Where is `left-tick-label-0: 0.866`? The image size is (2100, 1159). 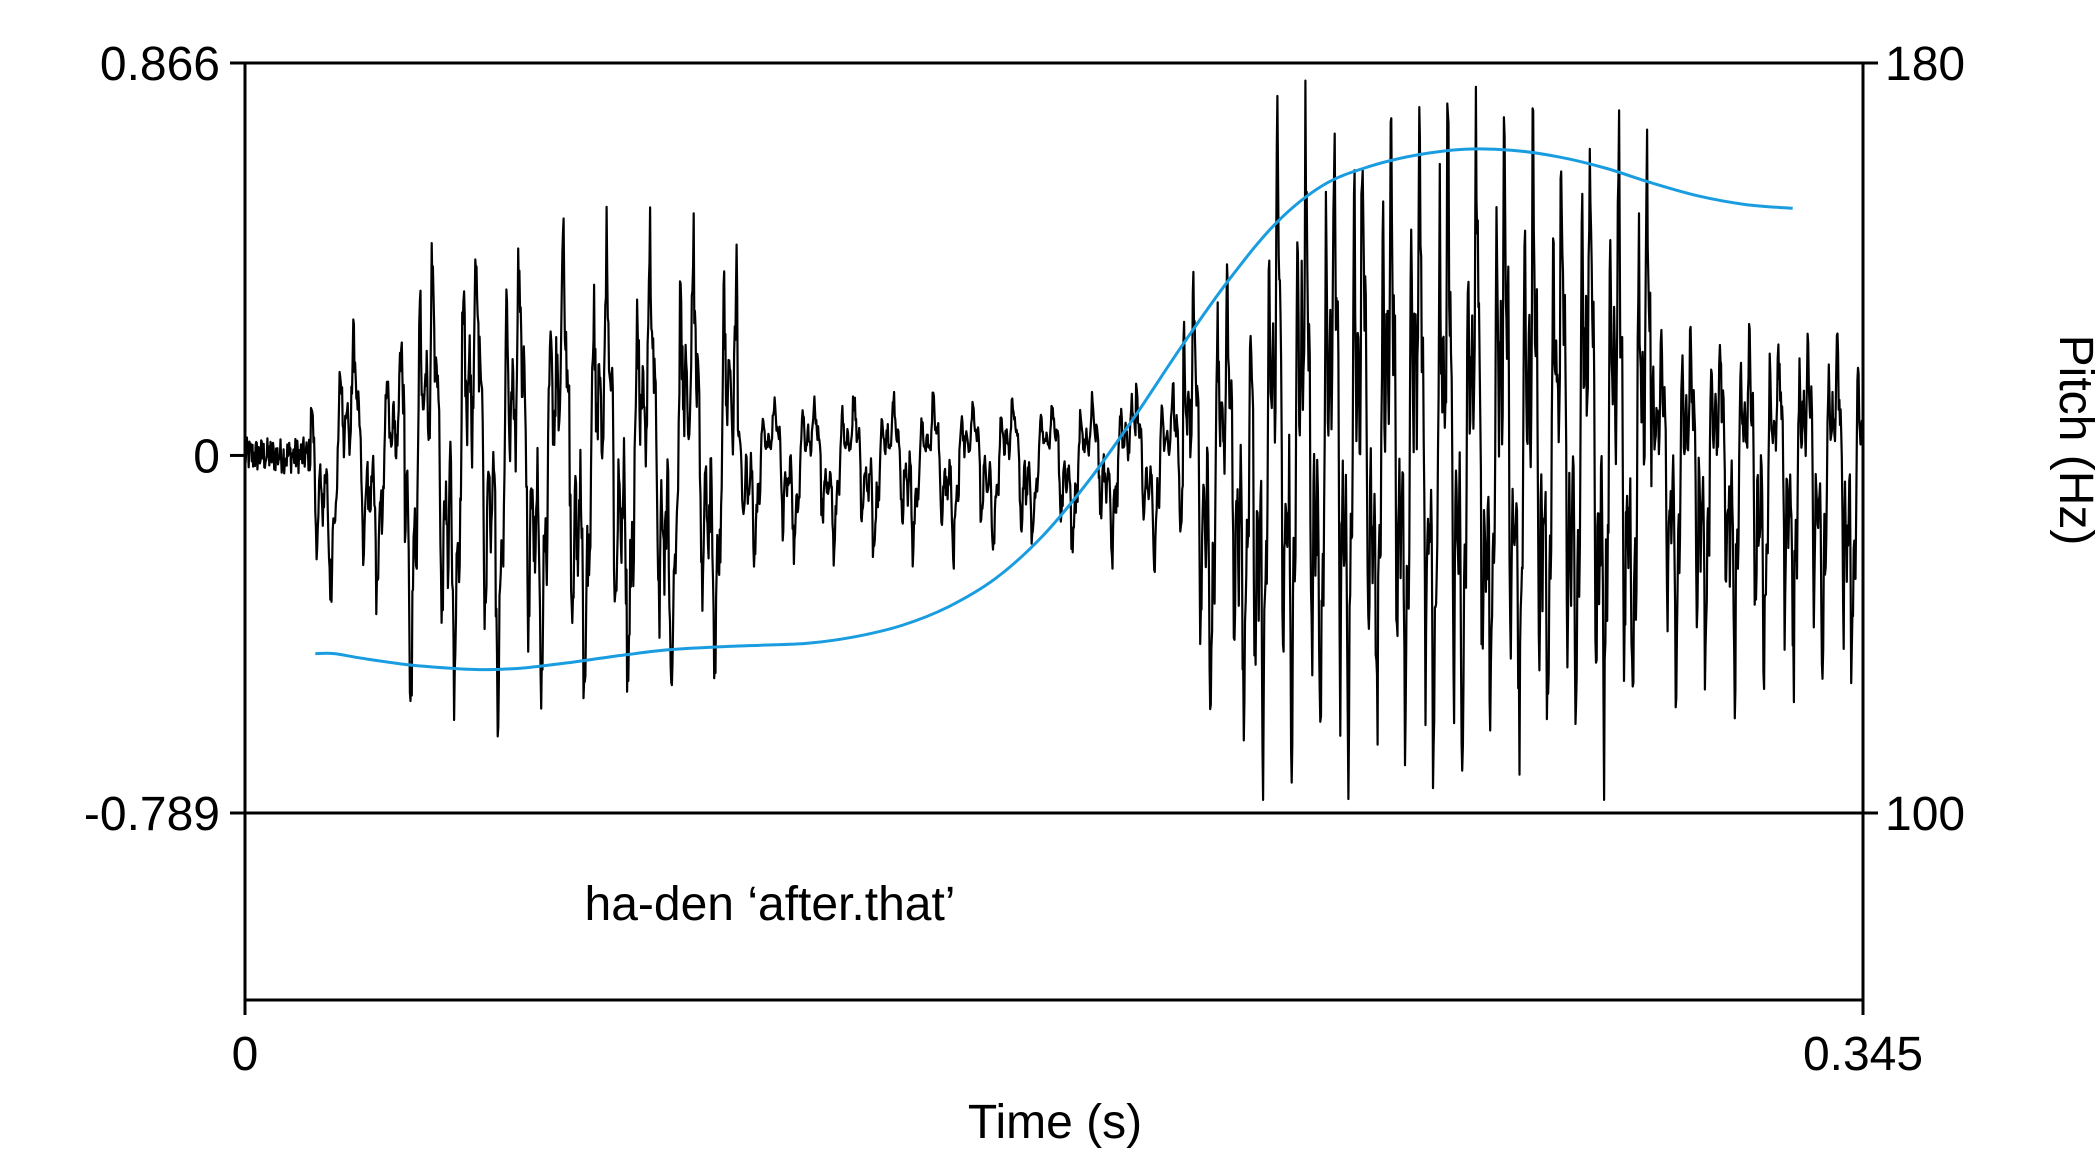 left-tick-label-0: 0.866 is located at coordinates (160, 64).